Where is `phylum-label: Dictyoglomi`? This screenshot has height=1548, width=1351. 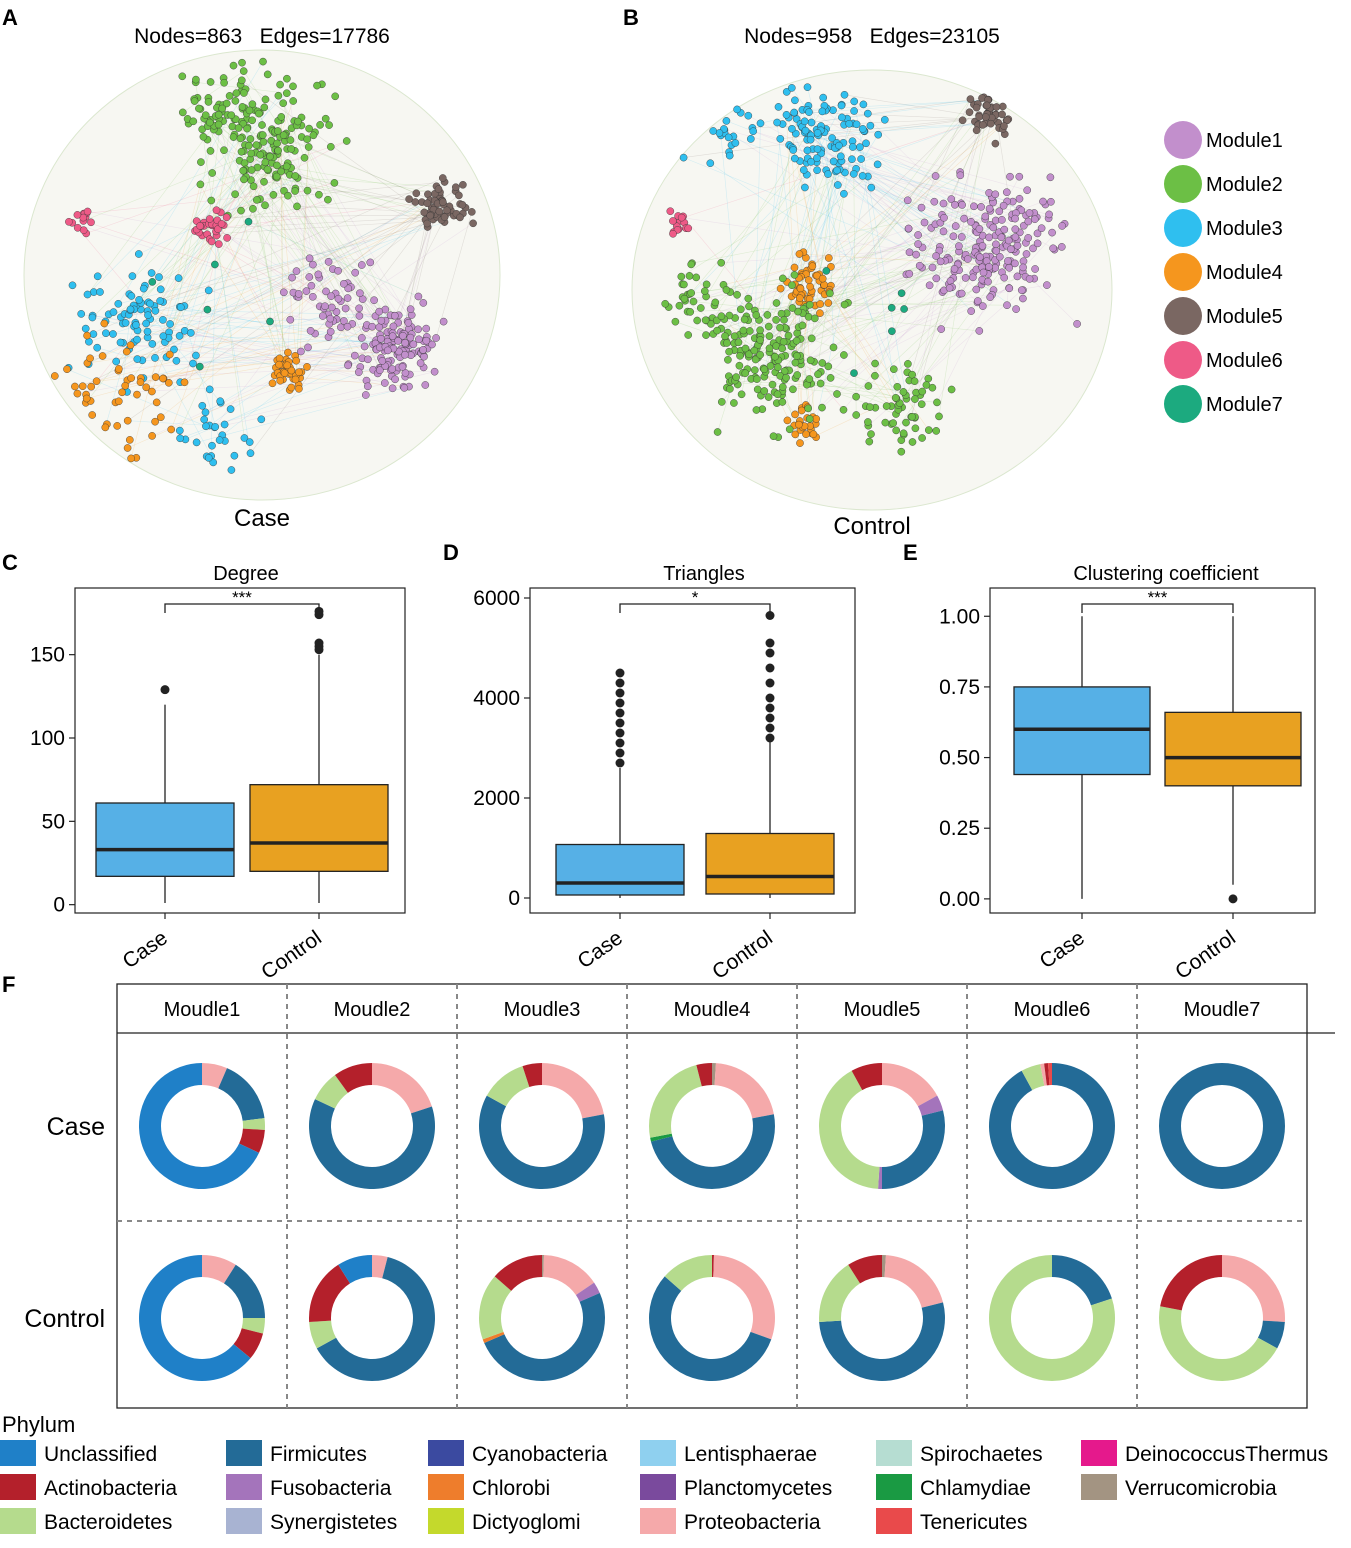 phylum-label: Dictyoglomi is located at coordinates (526, 1522).